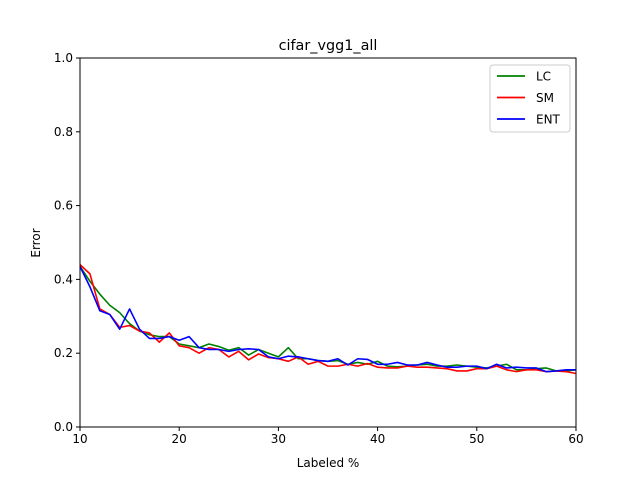 The width and height of the screenshot is (640, 480). I want to click on y-tick-label: 0.0, so click(63, 427).